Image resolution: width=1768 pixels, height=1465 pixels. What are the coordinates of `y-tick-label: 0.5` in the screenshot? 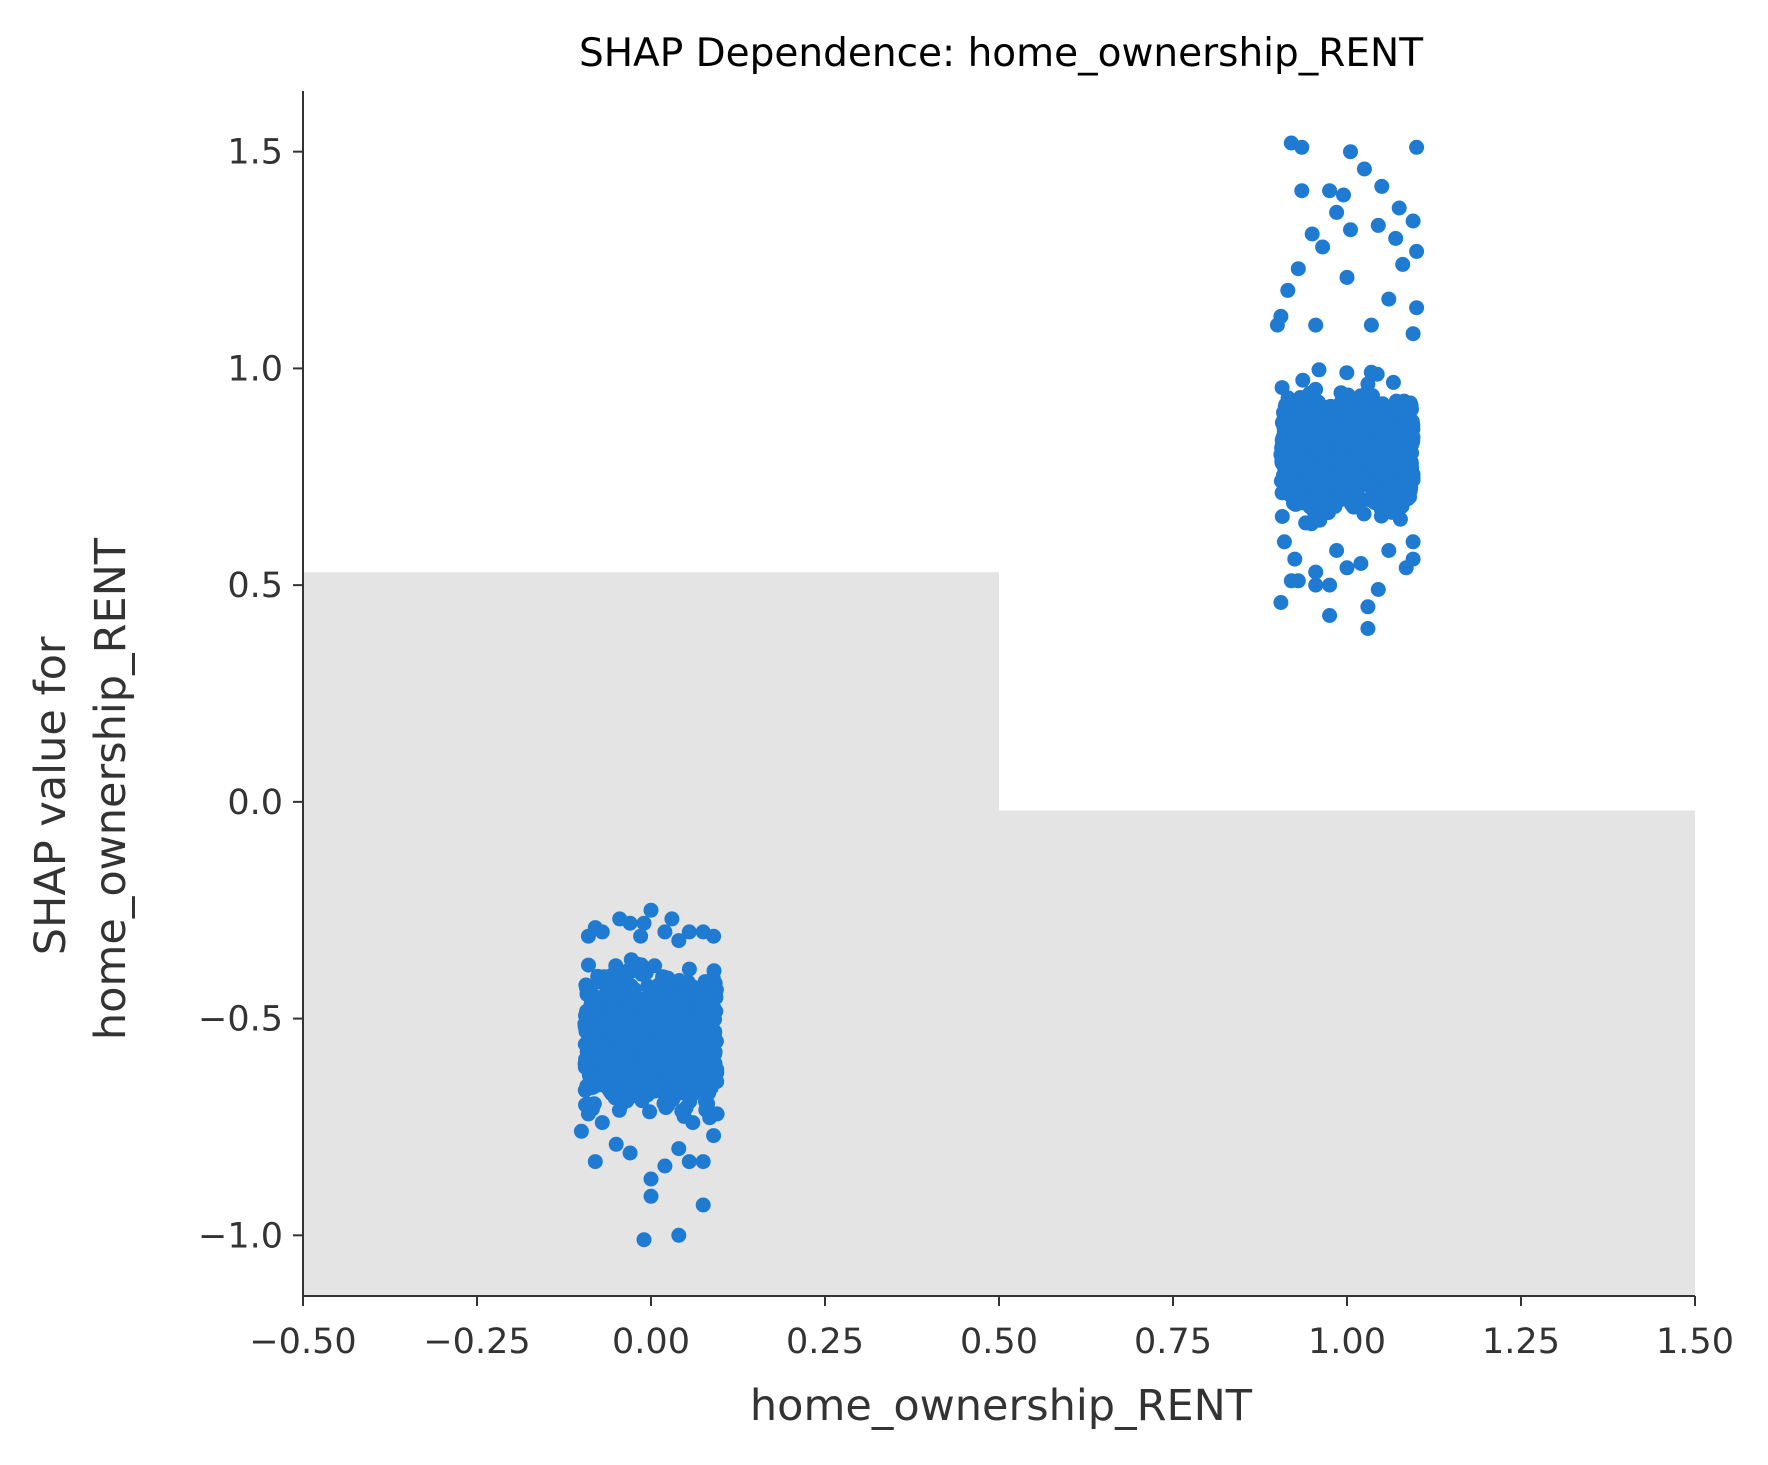 It's located at (255, 586).